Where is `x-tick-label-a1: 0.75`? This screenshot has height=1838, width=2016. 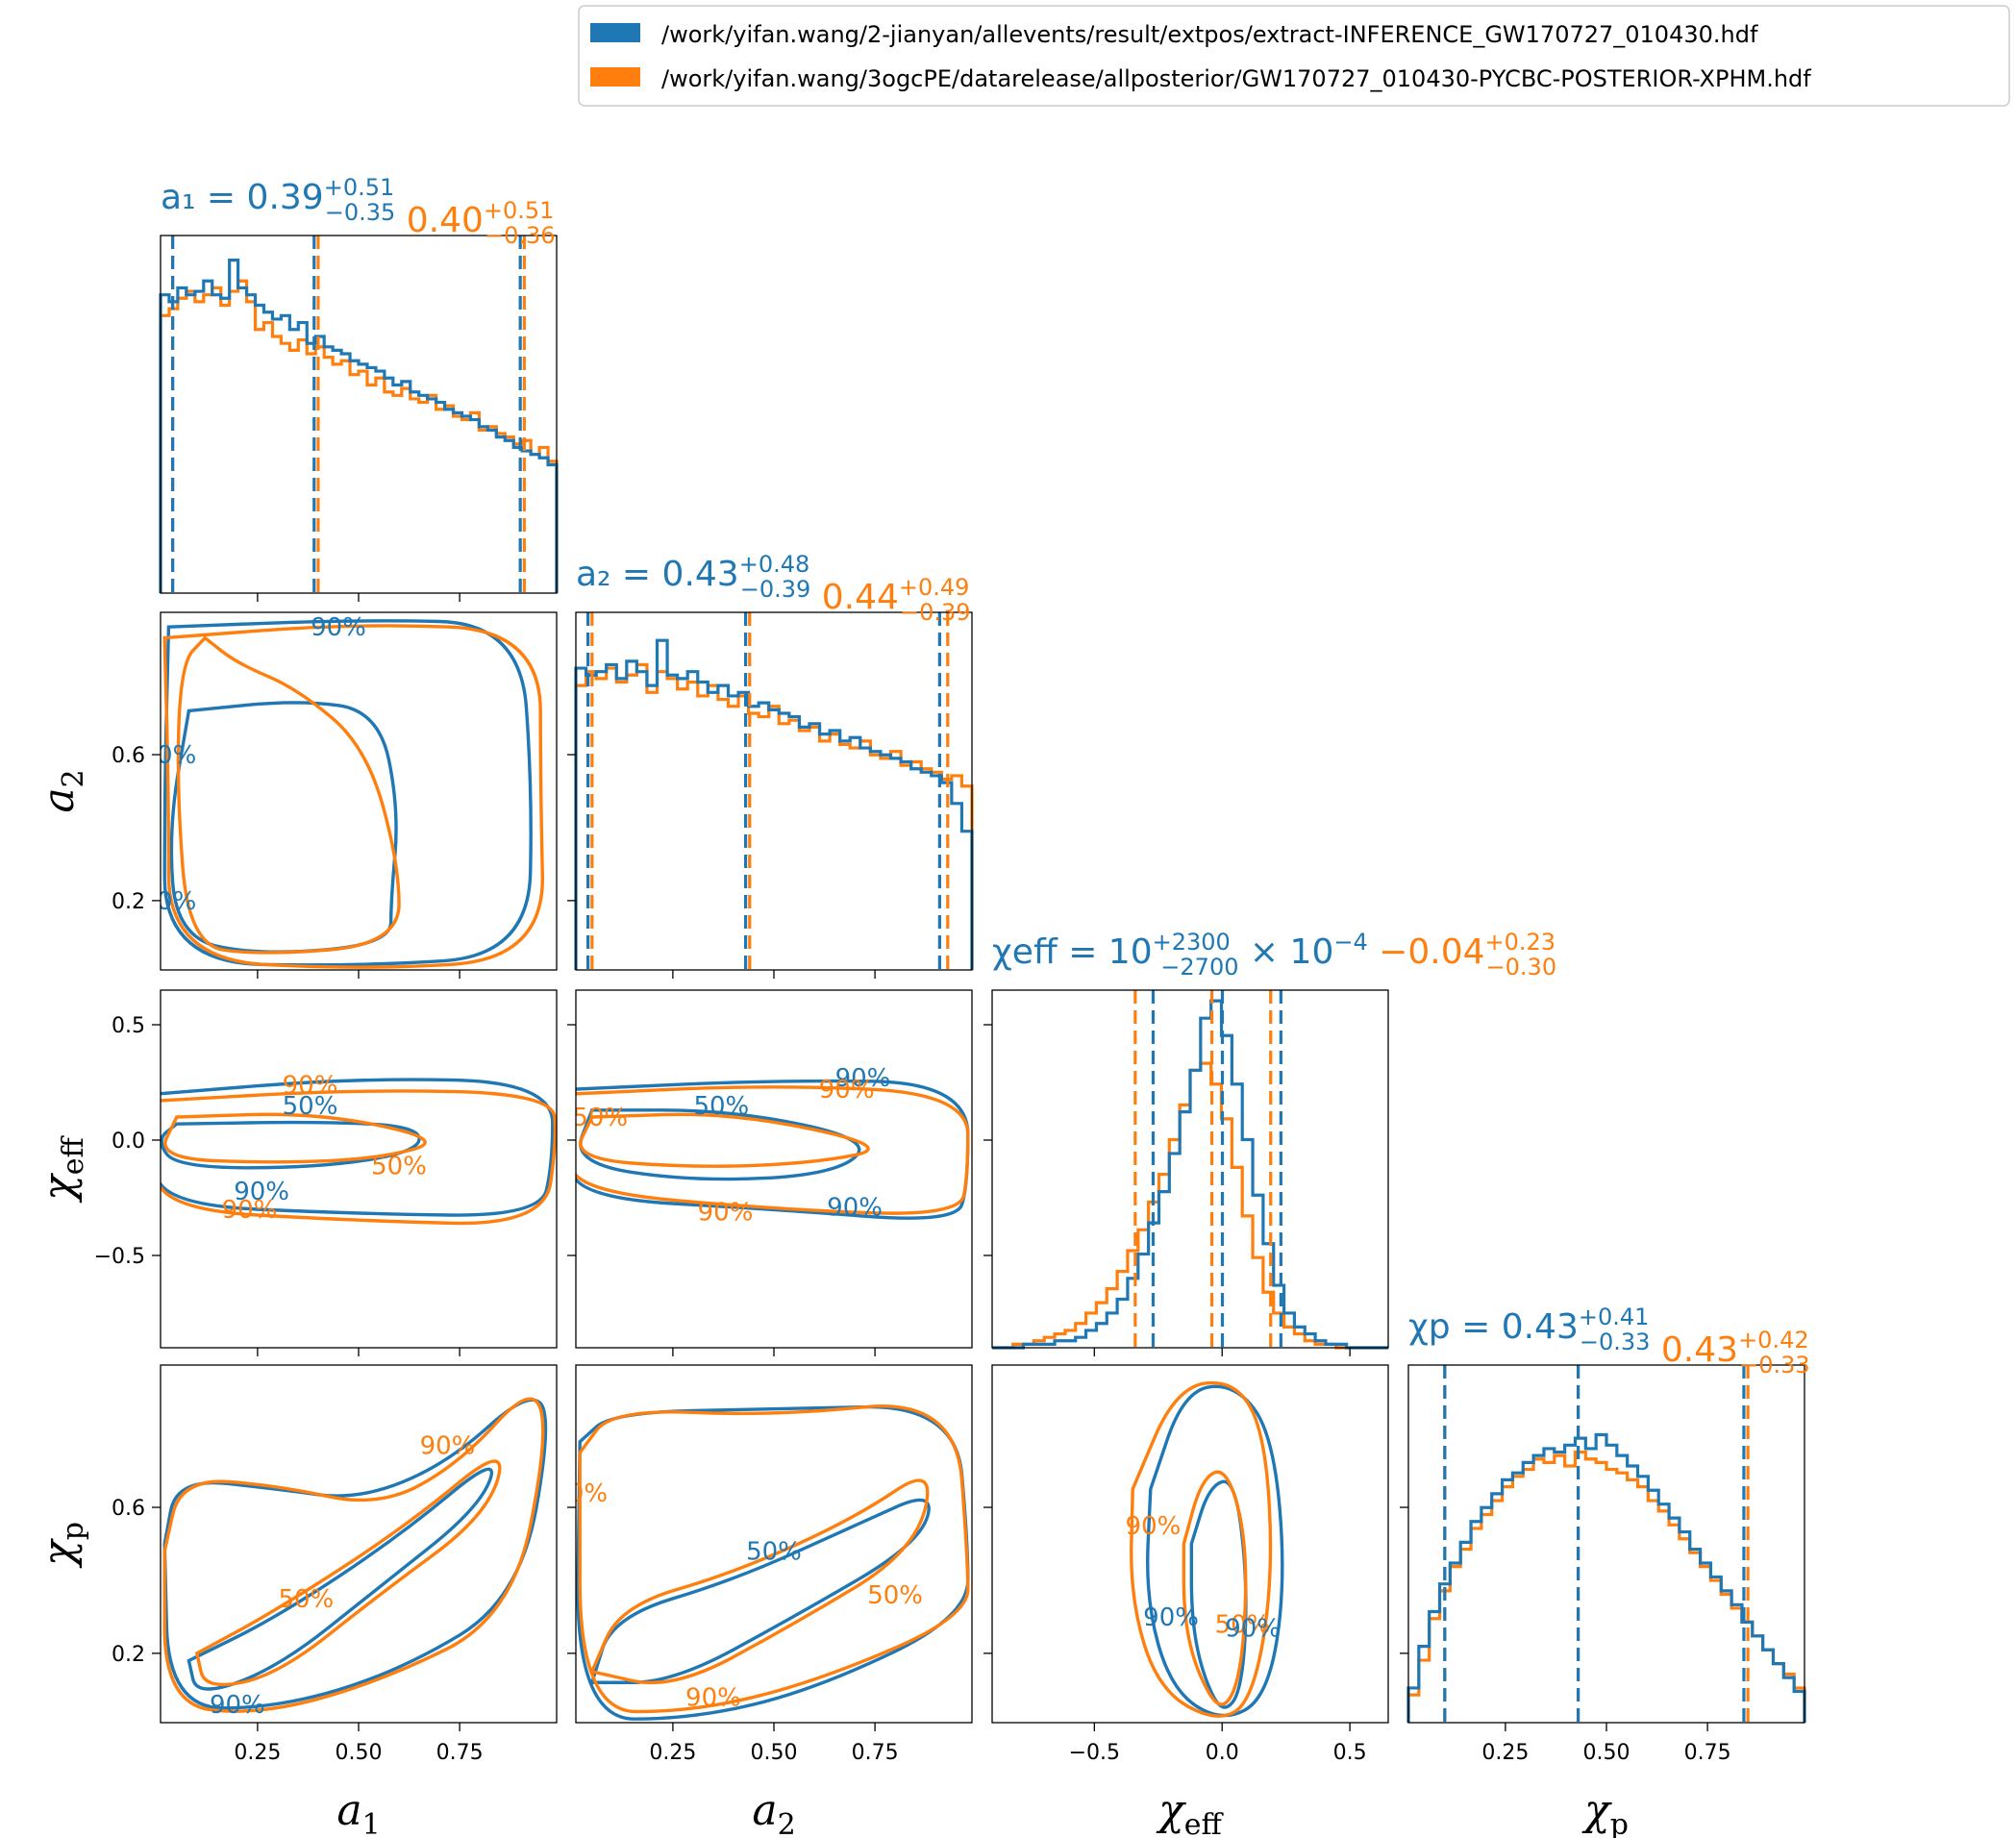
x-tick-label-a1: 0.75 is located at coordinates (460, 1753).